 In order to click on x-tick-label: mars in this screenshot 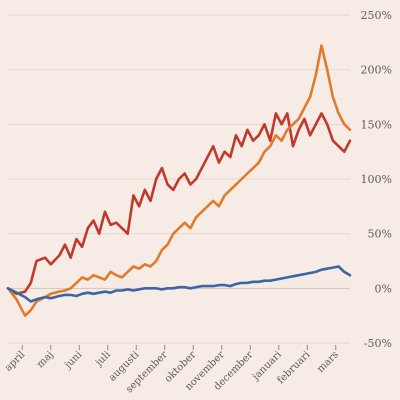, I will do `click(328, 362)`.